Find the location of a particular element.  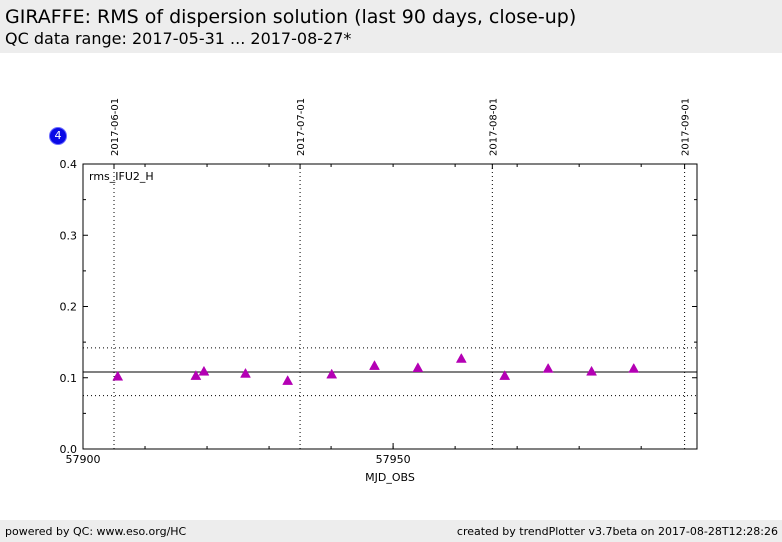

y-tick-label: 0.1 is located at coordinates (69, 378).